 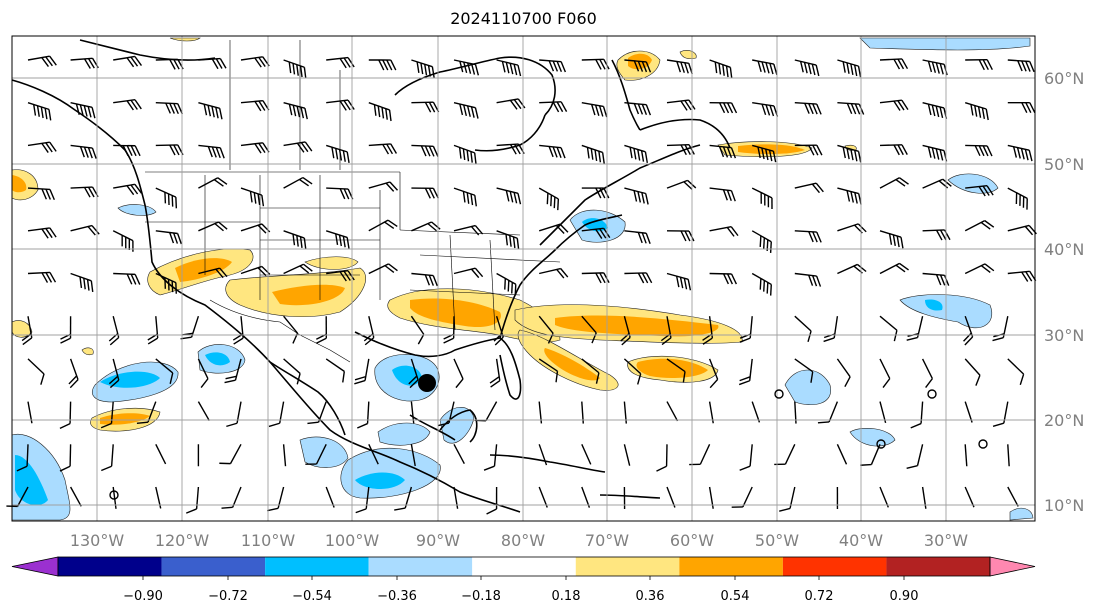 What do you see at coordinates (607, 540) in the screenshot?
I see `longitude-label: 70°W` at bounding box center [607, 540].